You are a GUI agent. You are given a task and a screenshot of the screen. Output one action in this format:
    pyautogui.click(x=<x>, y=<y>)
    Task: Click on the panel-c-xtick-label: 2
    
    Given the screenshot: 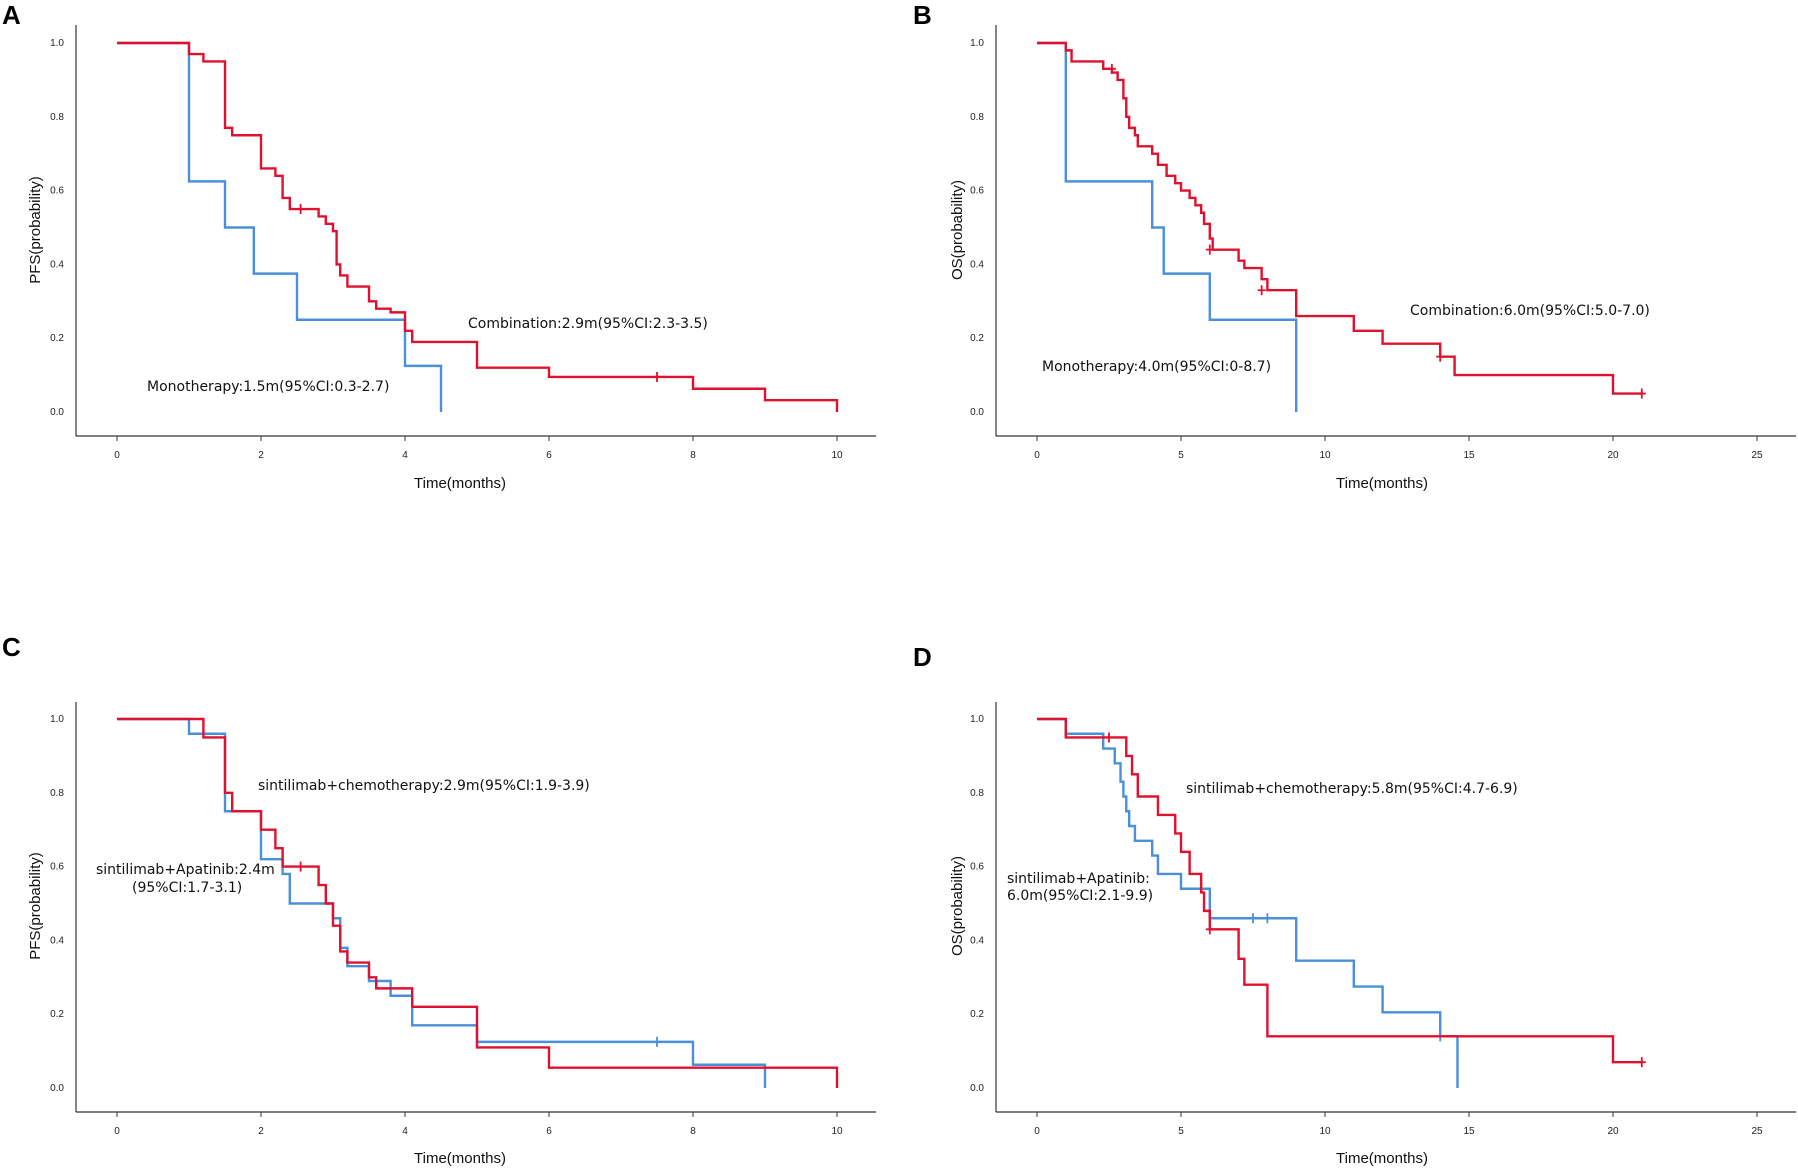 What is the action you would take?
    pyautogui.click(x=261, y=1131)
    